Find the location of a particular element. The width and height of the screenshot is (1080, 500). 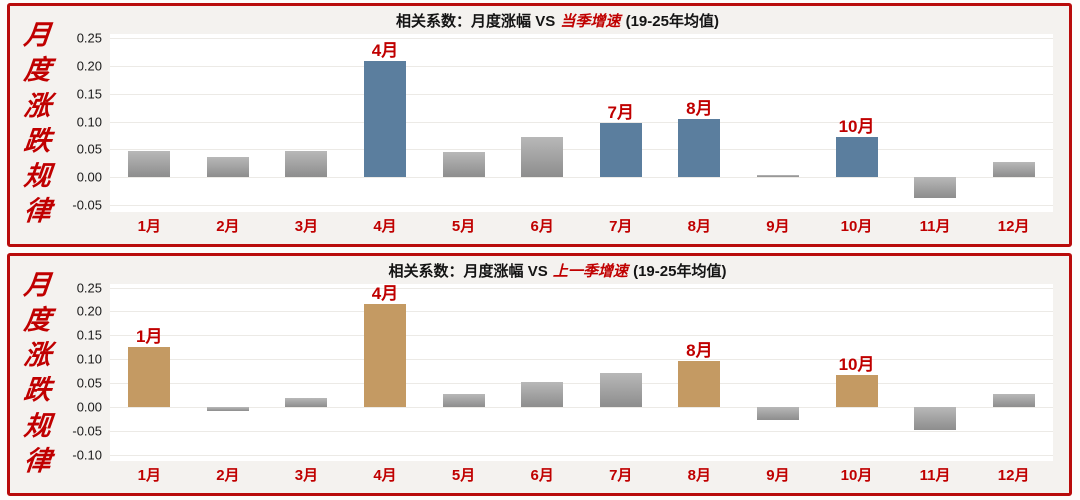

bar-highlight-label: 8月 is located at coordinates (699, 108).